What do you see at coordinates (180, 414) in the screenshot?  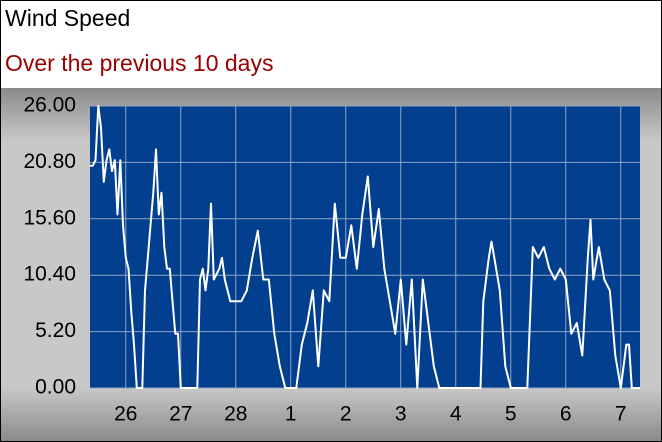 I see `x-tick-label: 27` at bounding box center [180, 414].